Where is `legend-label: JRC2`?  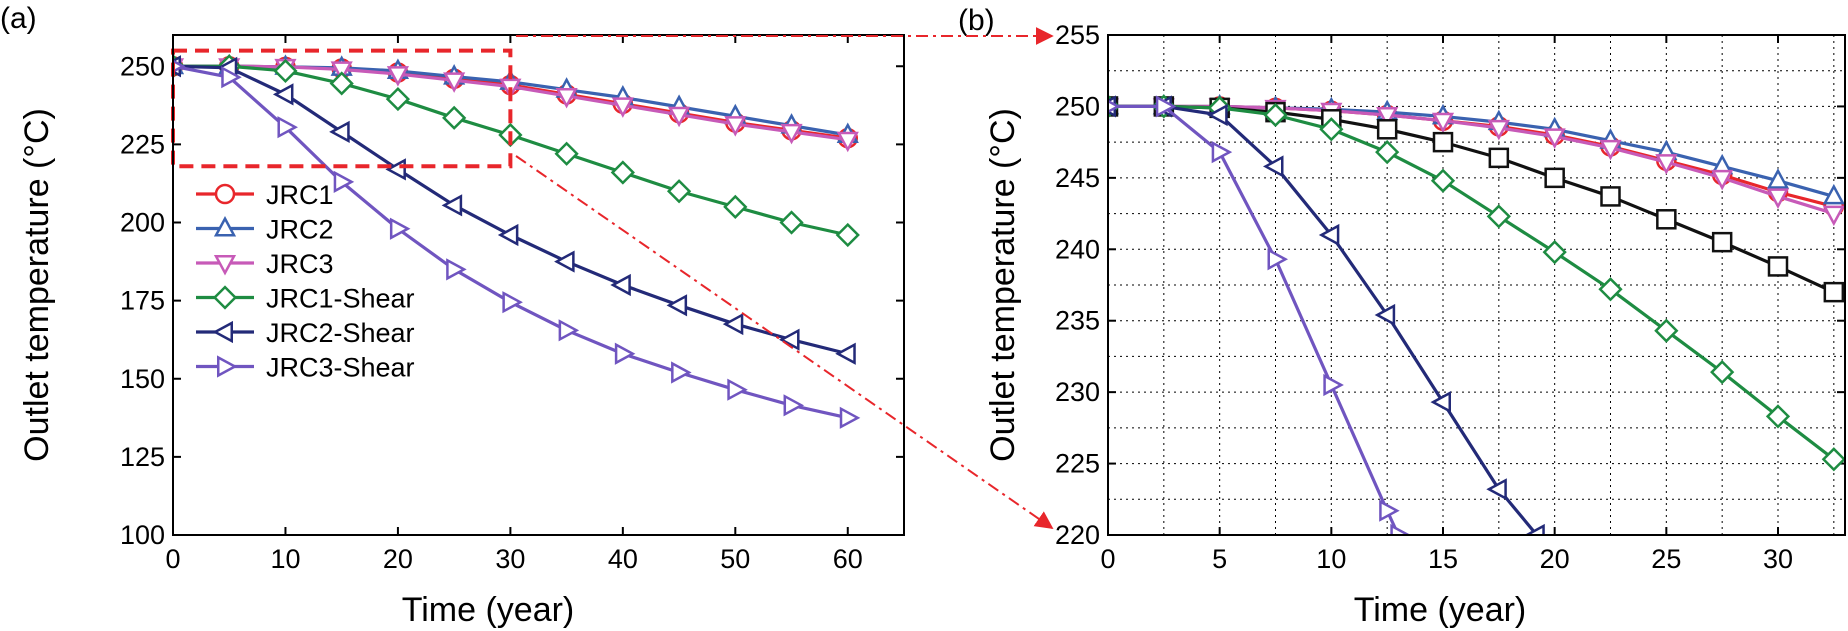 legend-label: JRC2 is located at coordinates (300, 230).